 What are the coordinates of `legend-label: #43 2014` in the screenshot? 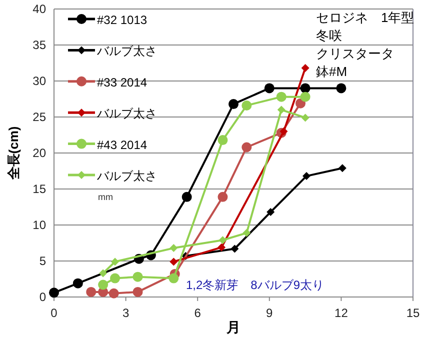 It's located at (122, 145).